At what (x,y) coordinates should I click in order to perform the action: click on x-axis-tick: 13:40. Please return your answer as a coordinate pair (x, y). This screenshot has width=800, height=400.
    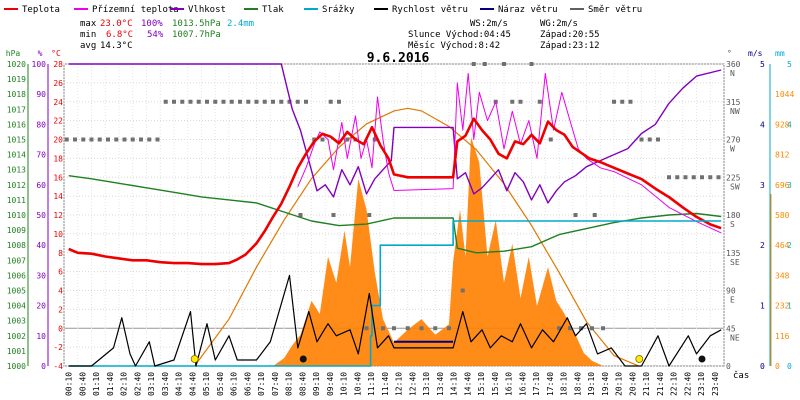
    Looking at the image, I should click on (440, 384).